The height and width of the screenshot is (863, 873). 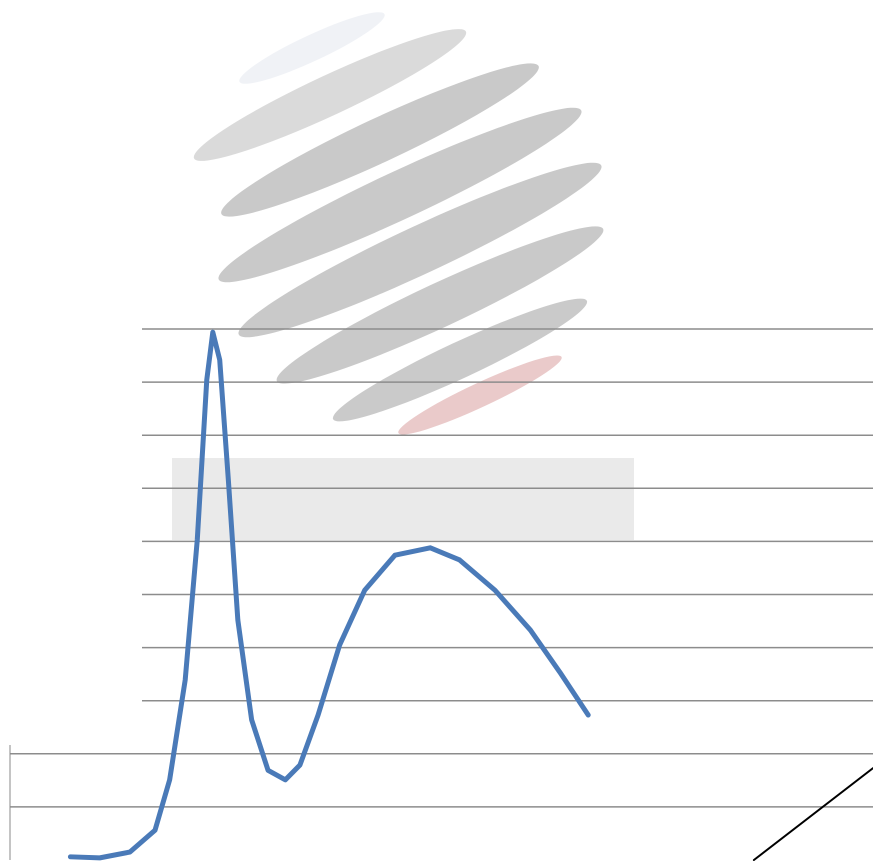 What do you see at coordinates (812, 814) in the screenshot?
I see `data-line` at bounding box center [812, 814].